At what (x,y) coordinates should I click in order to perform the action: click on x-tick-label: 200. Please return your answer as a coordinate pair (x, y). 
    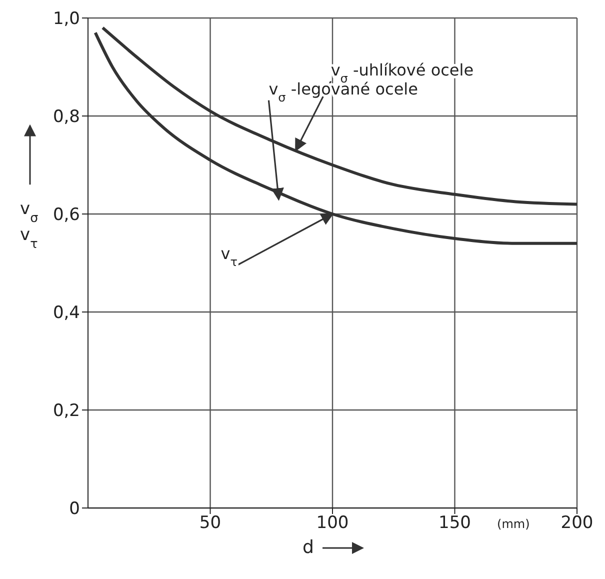
    Looking at the image, I should click on (577, 523).